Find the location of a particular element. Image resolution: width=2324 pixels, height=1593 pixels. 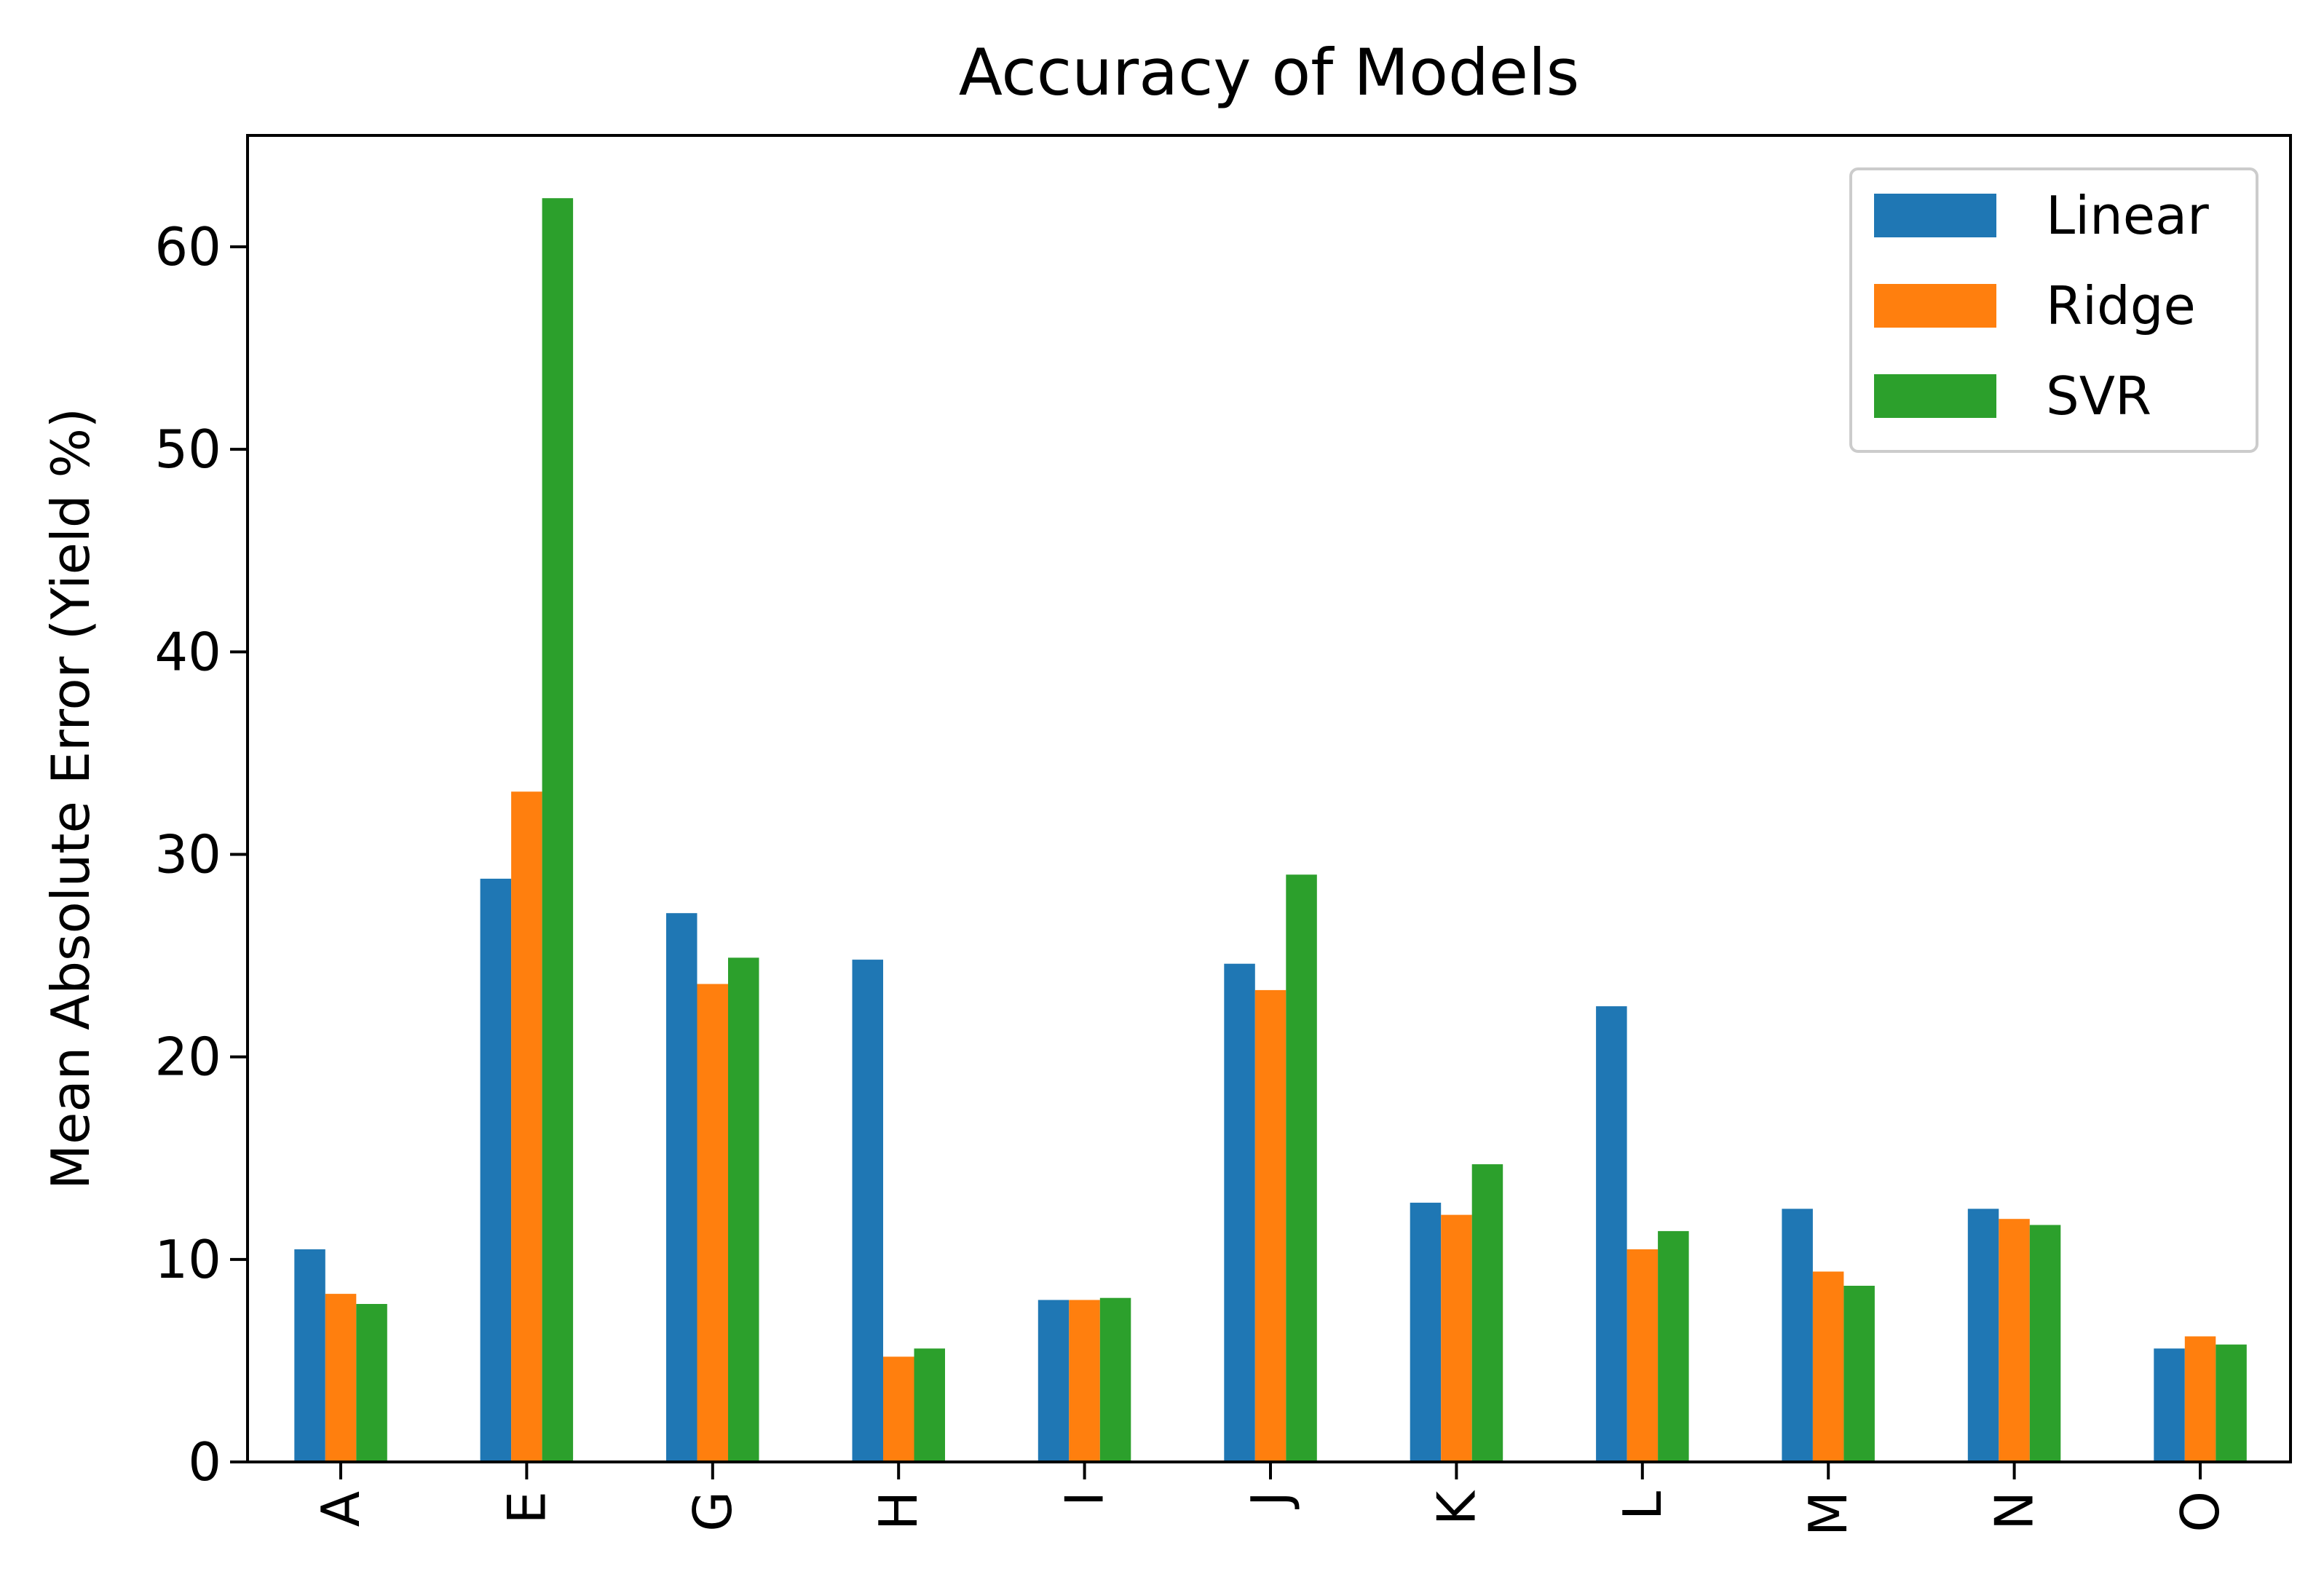

bar-svr-g is located at coordinates (743, 1209).